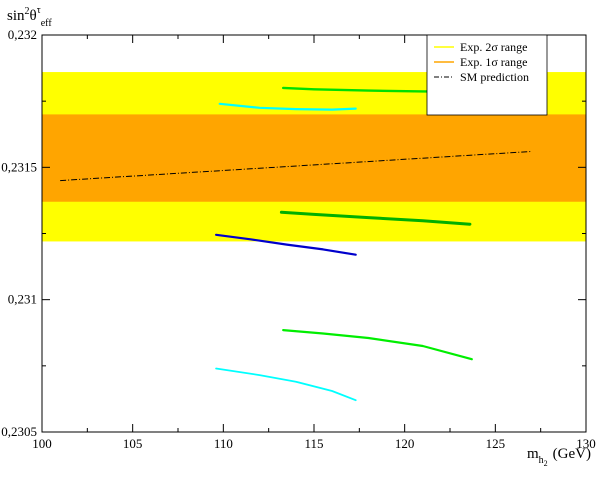 Image resolution: width=599 pixels, height=477 pixels. I want to click on x-axis-title-sub: h, so click(541, 460).